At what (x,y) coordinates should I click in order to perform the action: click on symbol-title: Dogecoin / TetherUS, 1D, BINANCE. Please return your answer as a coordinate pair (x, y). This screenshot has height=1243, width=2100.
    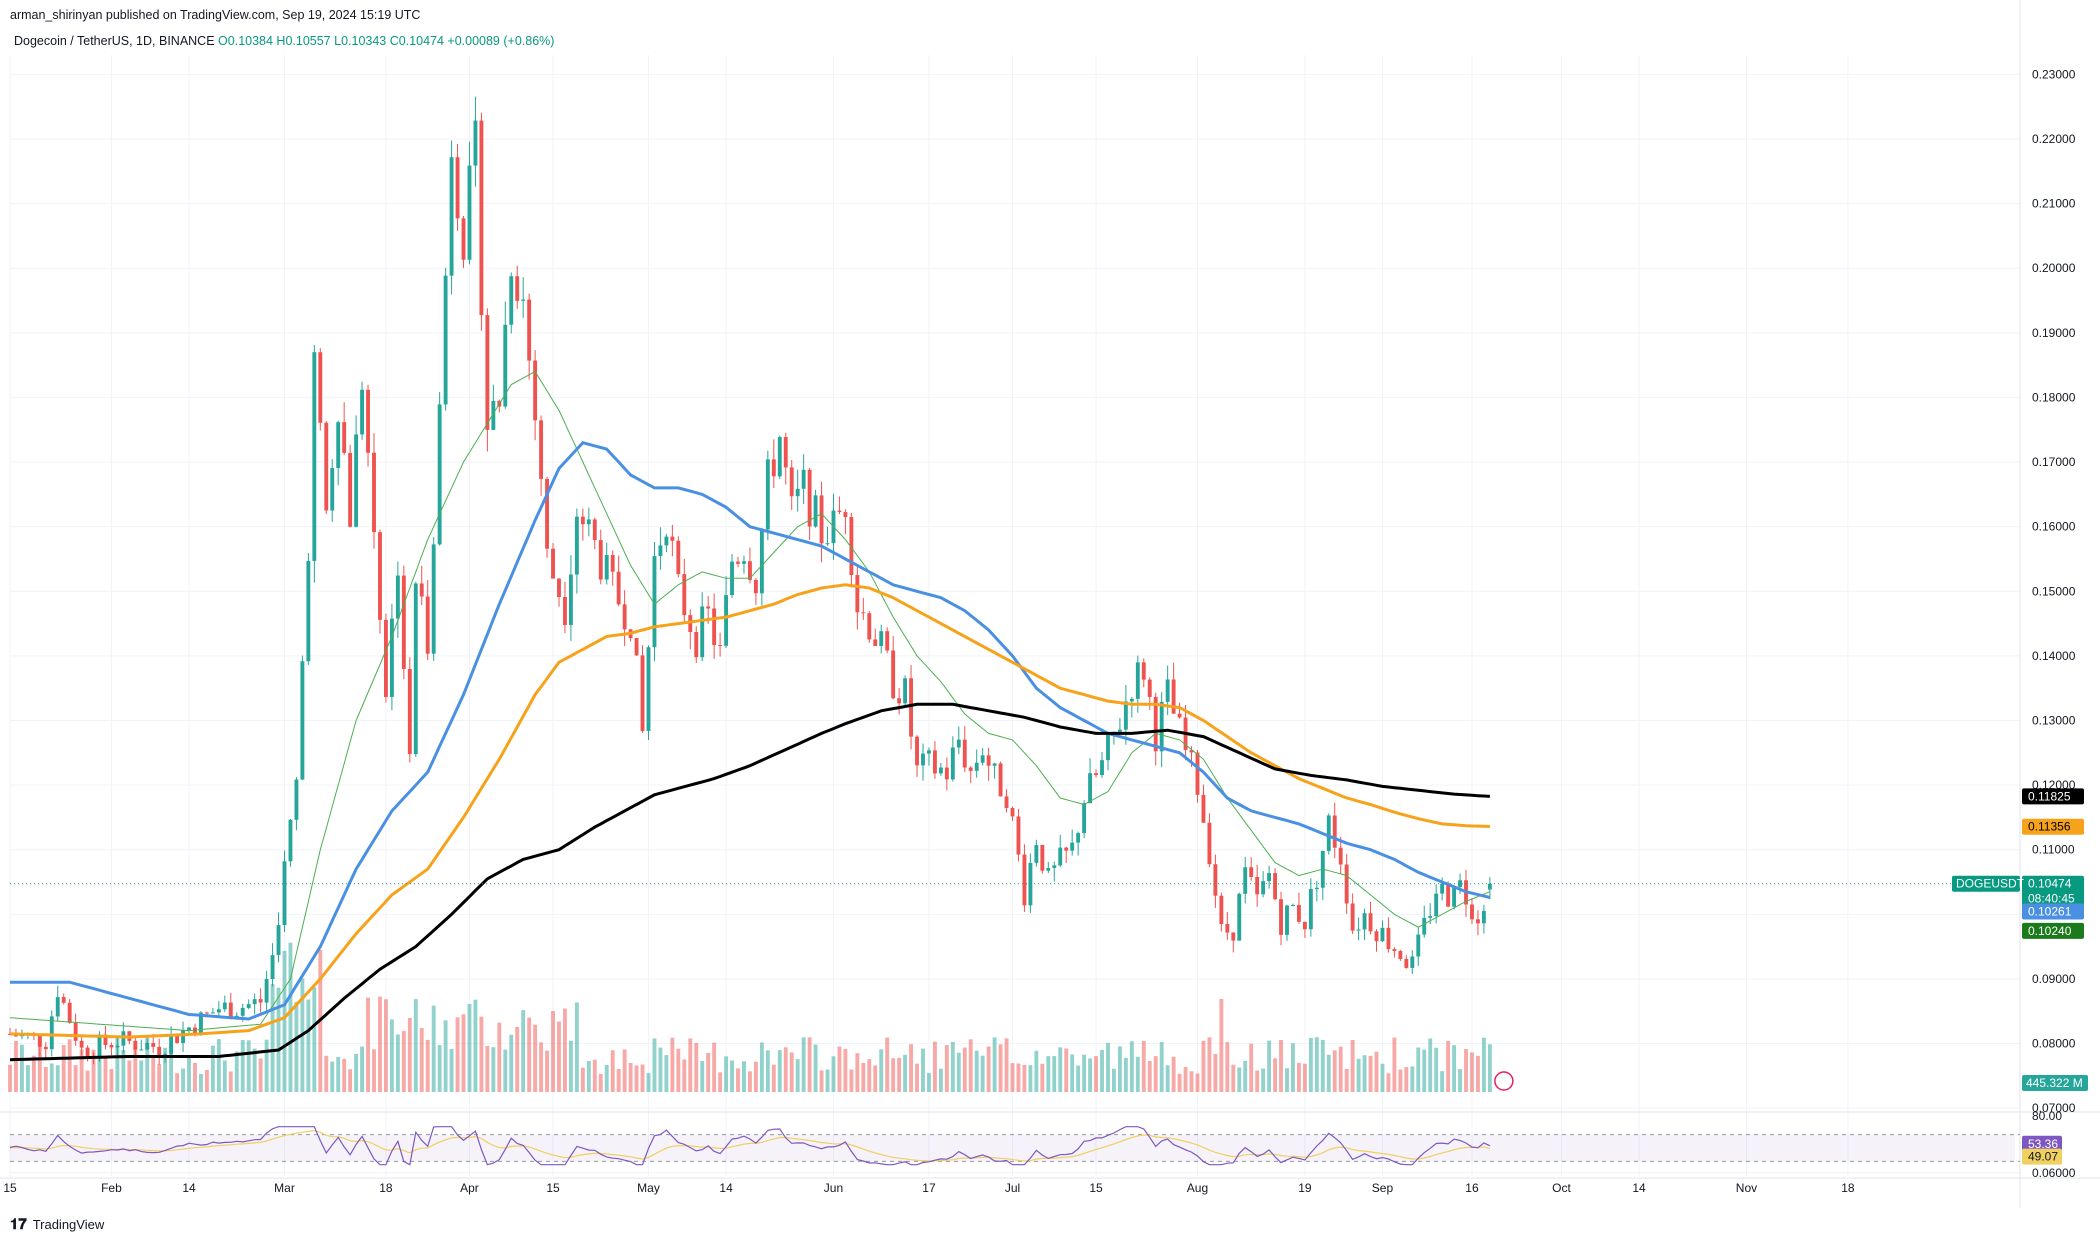
    Looking at the image, I should click on (114, 41).